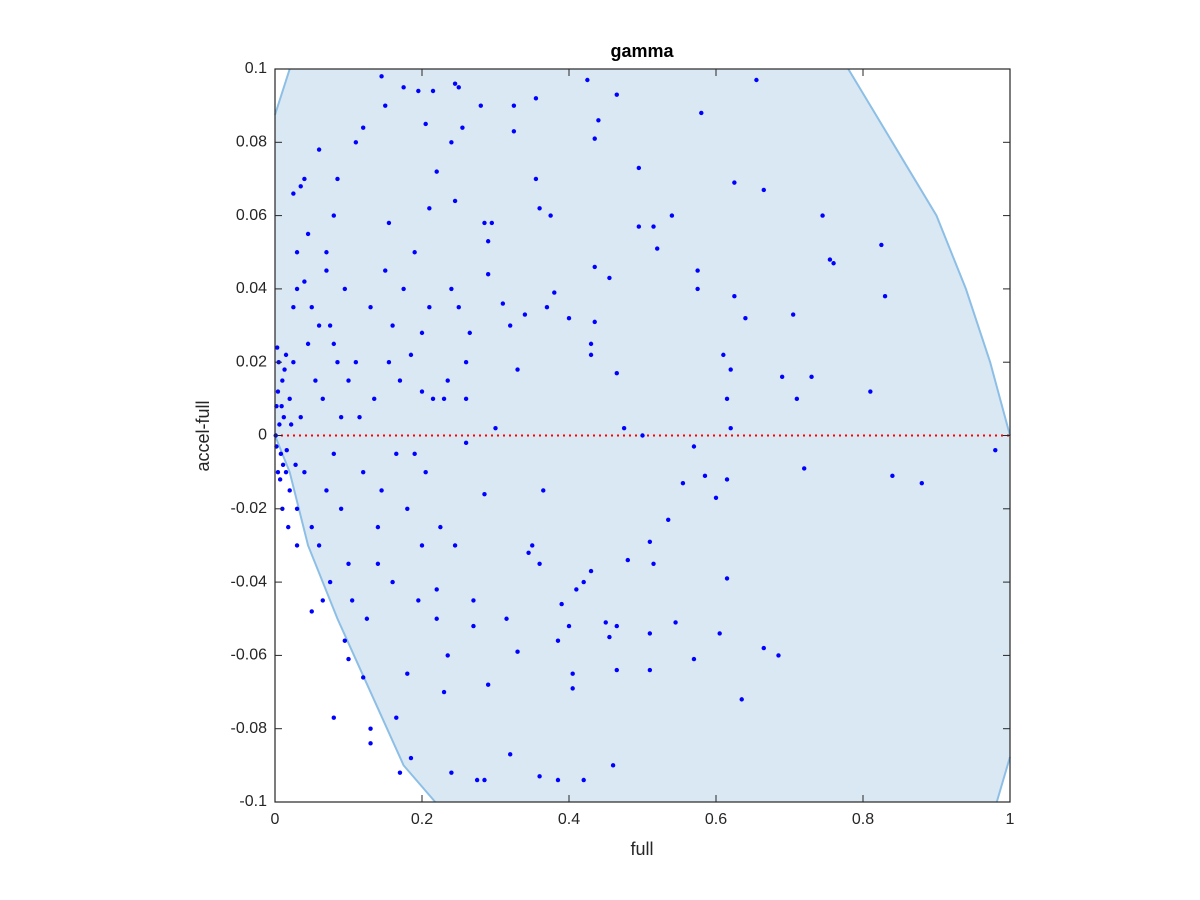 This screenshot has height=900, width=1200. What do you see at coordinates (1010, 819) in the screenshot?
I see `x-tick-label: 1` at bounding box center [1010, 819].